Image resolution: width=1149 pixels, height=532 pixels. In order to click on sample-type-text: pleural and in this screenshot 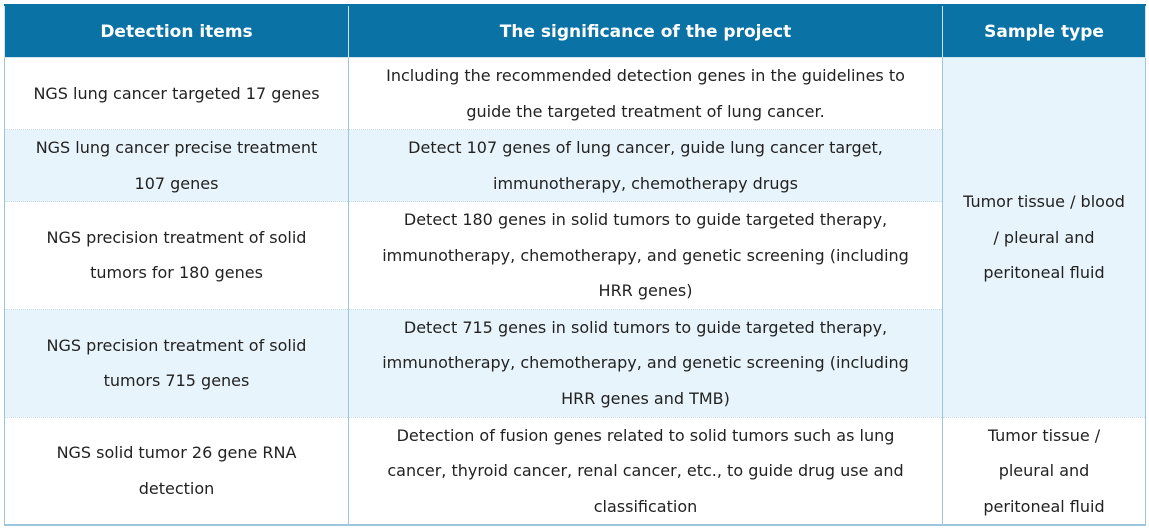, I will do `click(1044, 470)`.